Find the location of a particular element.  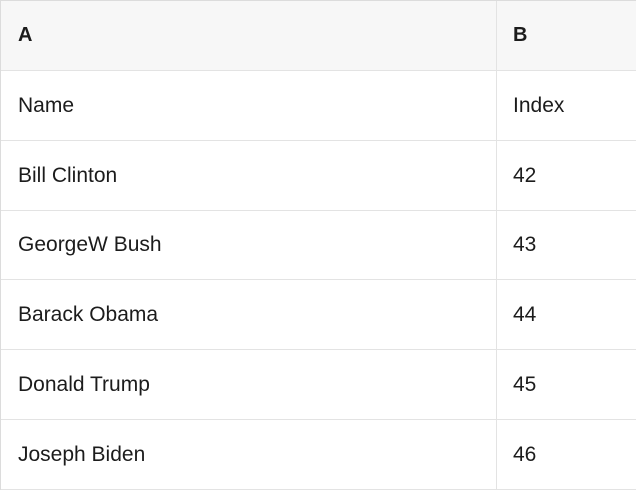

cell-b5: 45 is located at coordinates (525, 385).